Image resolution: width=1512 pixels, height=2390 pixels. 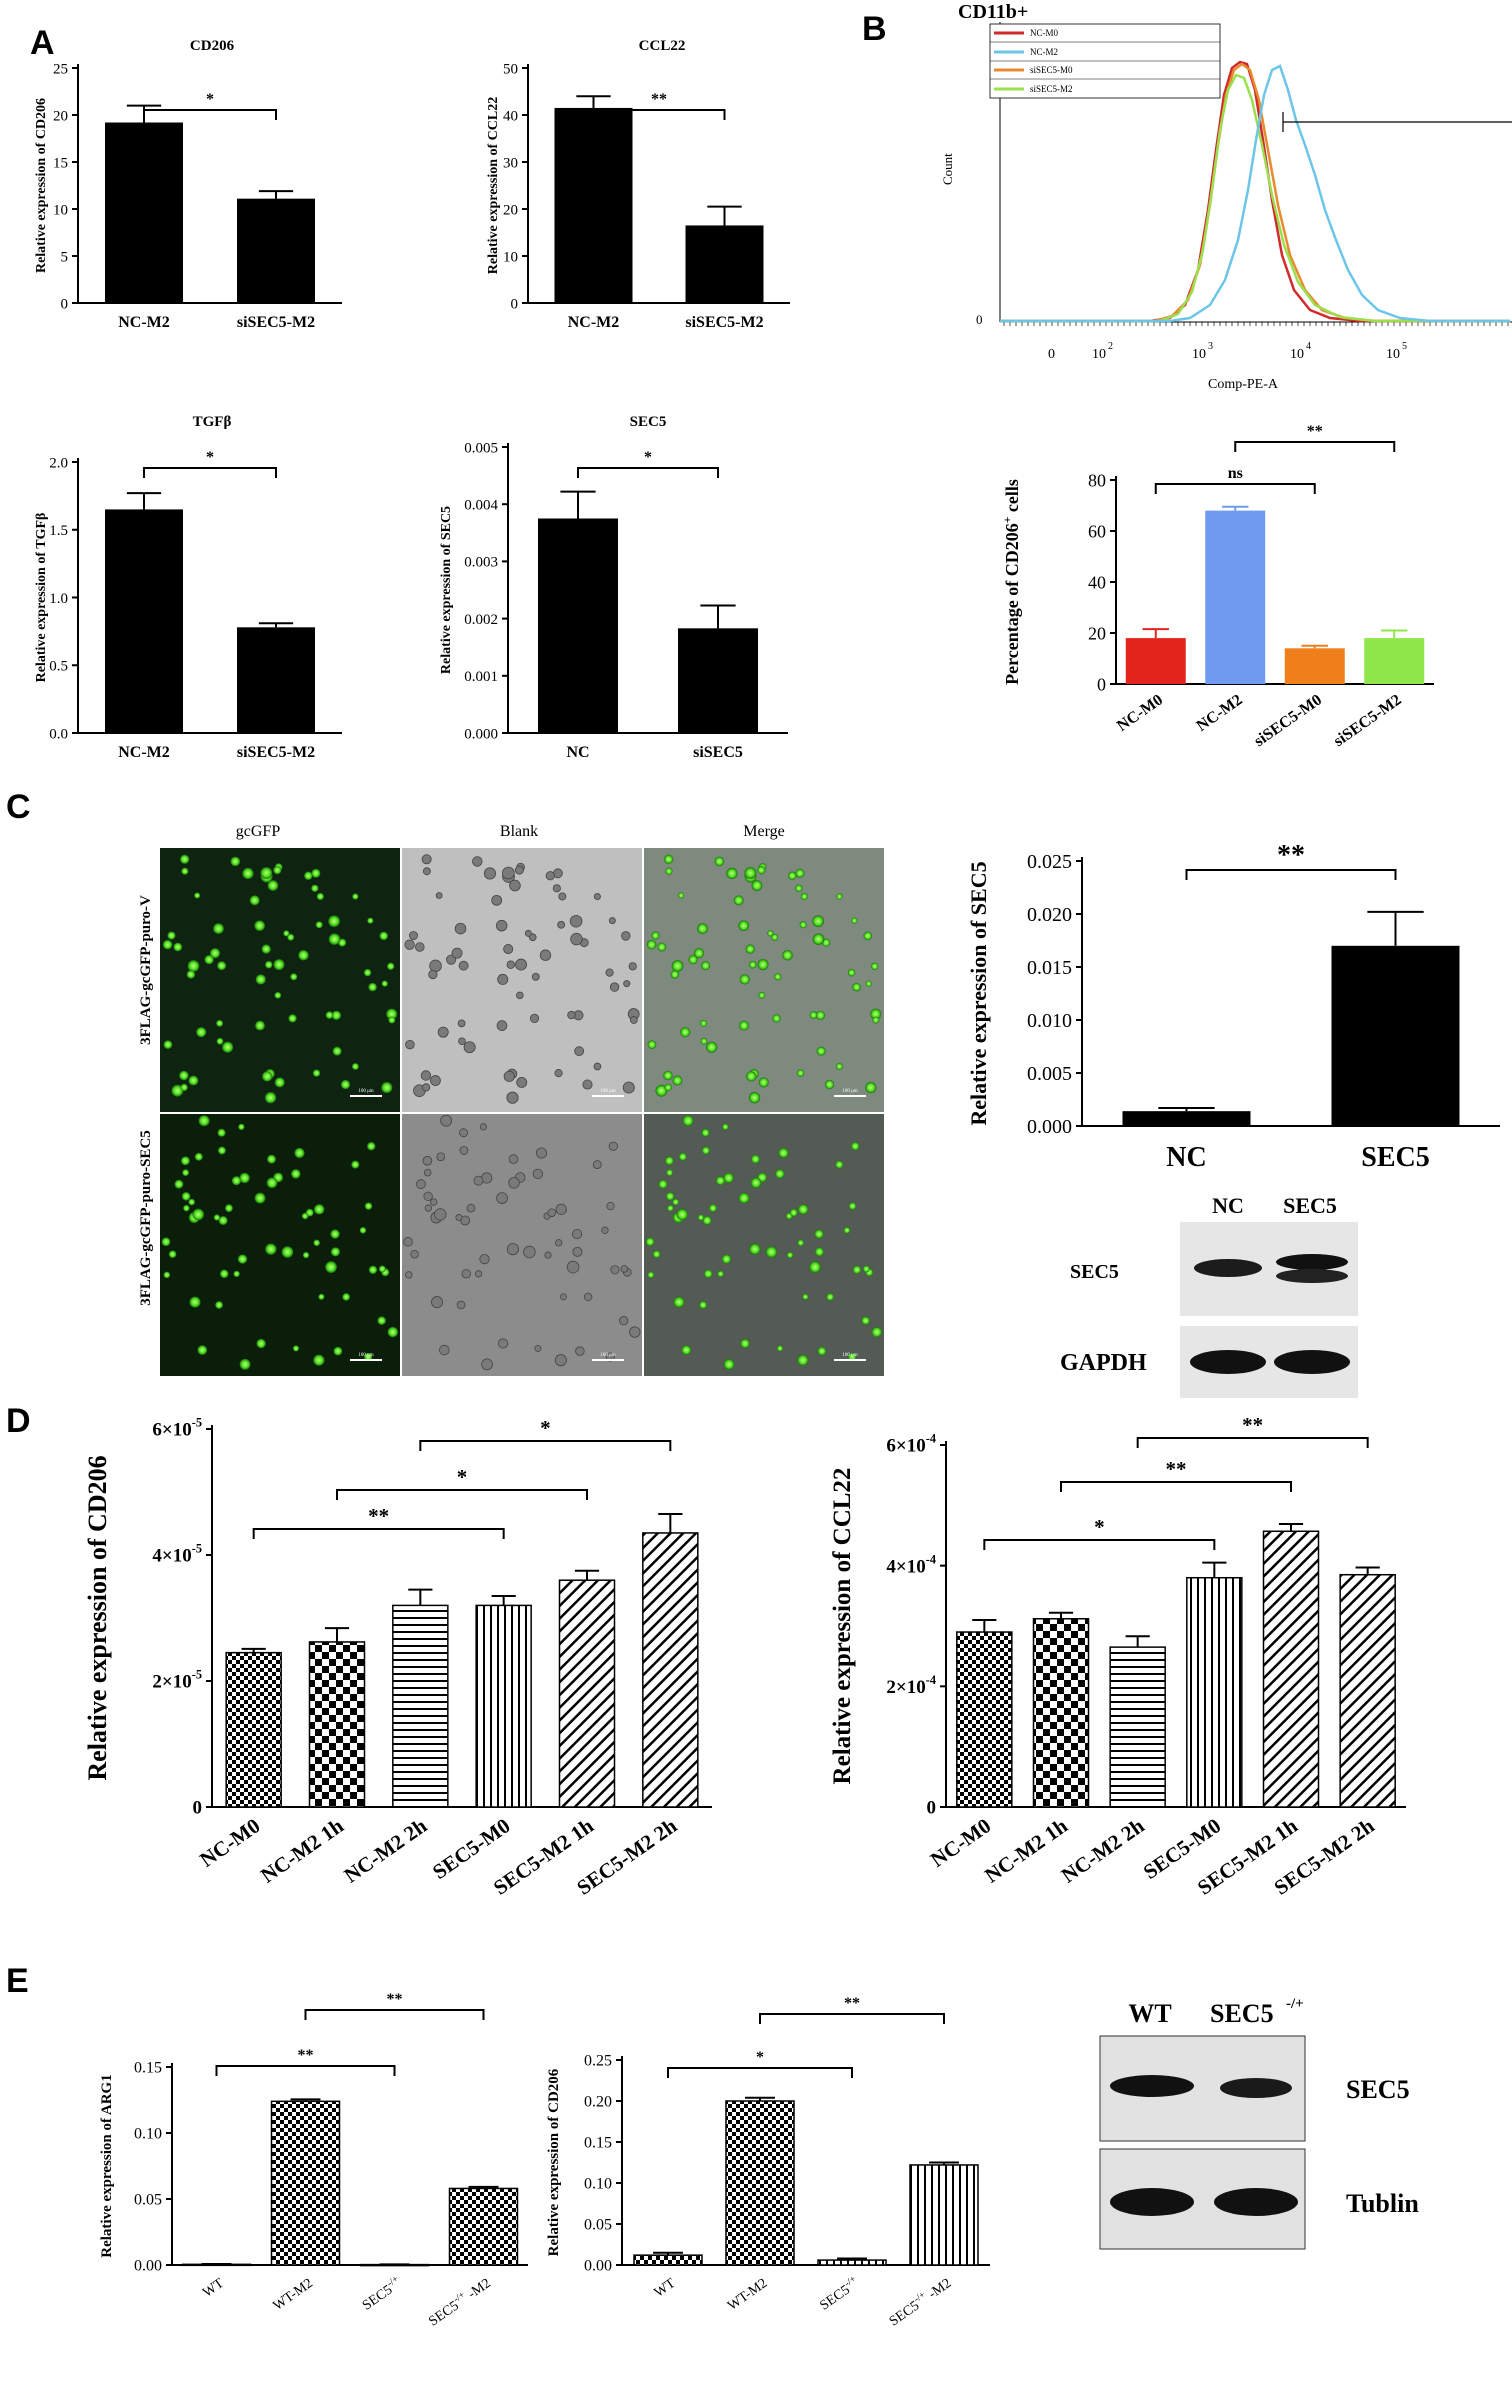 I want to click on flow-x-tick-1-base: 10, so click(x=1099, y=354).